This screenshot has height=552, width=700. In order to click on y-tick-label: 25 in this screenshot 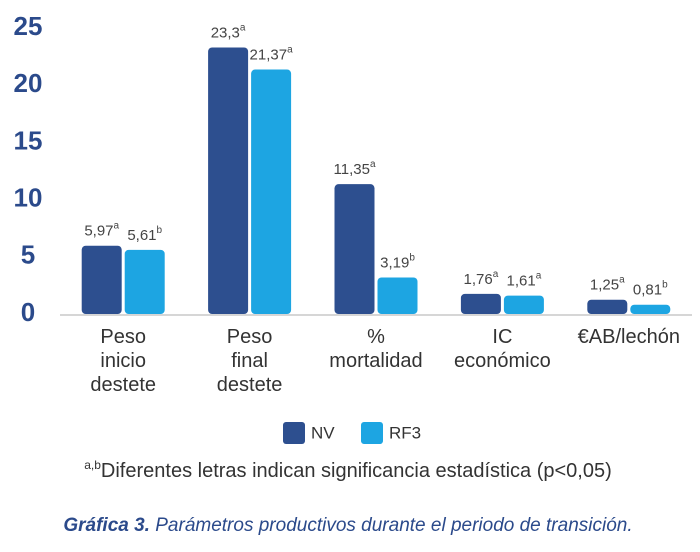, I will do `click(28, 26)`.